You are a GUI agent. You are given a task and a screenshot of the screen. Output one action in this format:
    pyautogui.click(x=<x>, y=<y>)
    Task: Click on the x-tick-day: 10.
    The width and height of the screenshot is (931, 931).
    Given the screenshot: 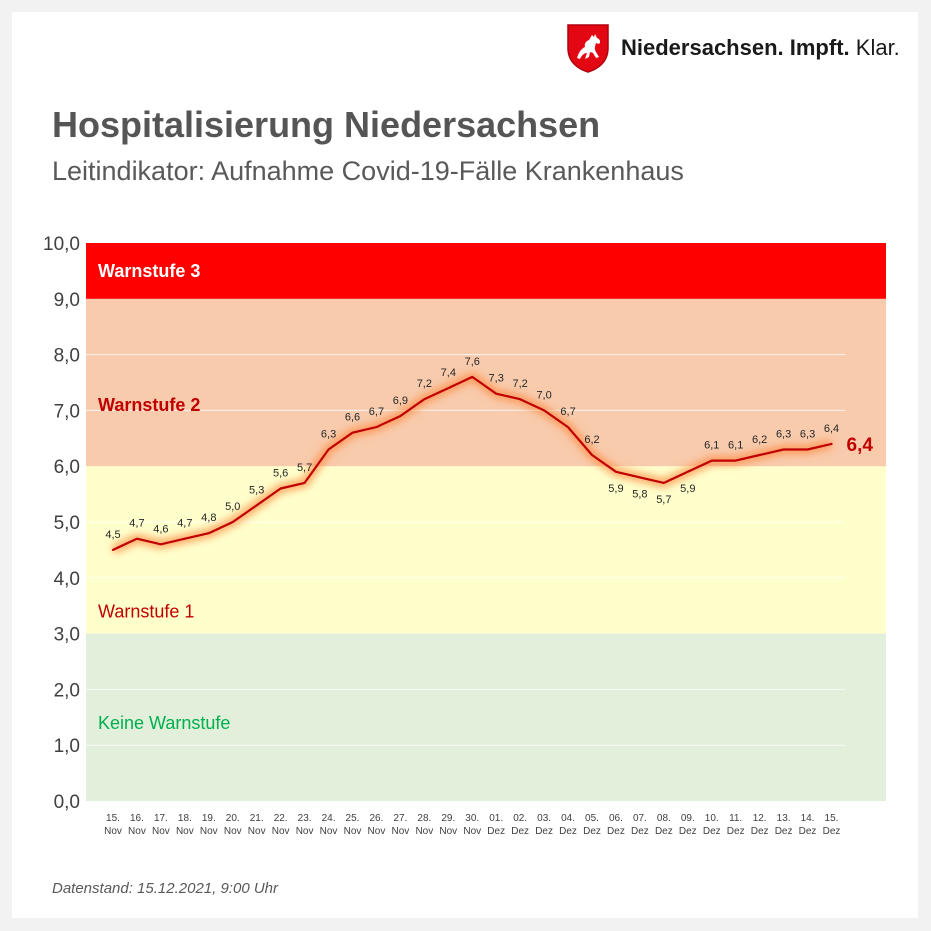 What is the action you would take?
    pyautogui.click(x=712, y=818)
    